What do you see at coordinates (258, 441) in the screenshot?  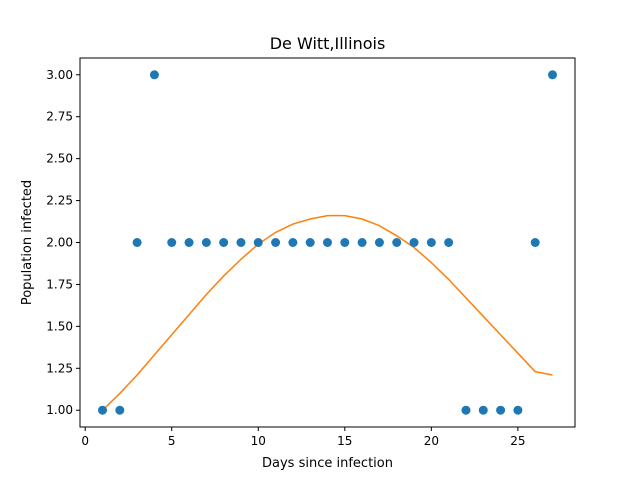 I see `x-tick-label: 10` at bounding box center [258, 441].